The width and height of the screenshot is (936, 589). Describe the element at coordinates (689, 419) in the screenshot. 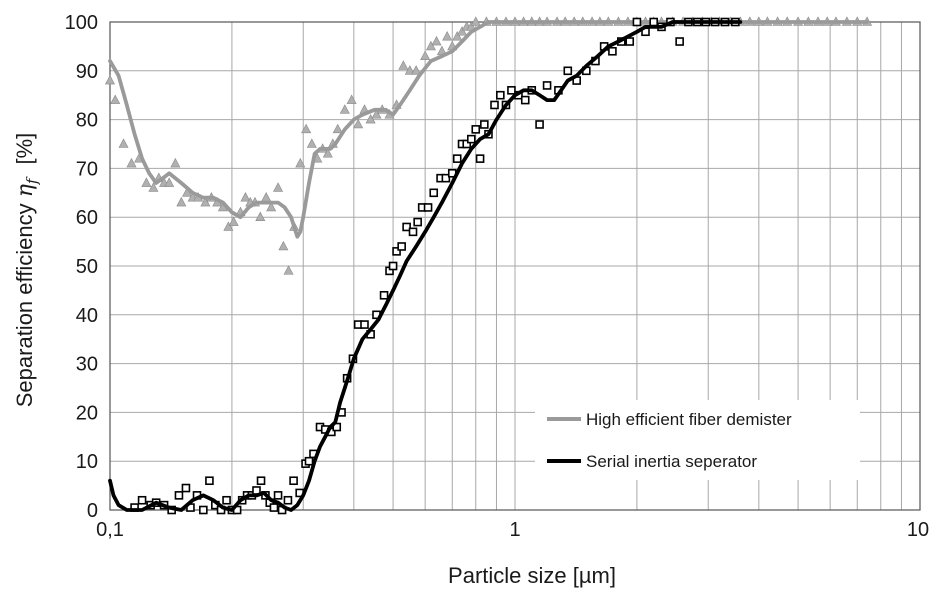

I see `legend-label-fiber-demister: High efficient fiber demister` at that location.